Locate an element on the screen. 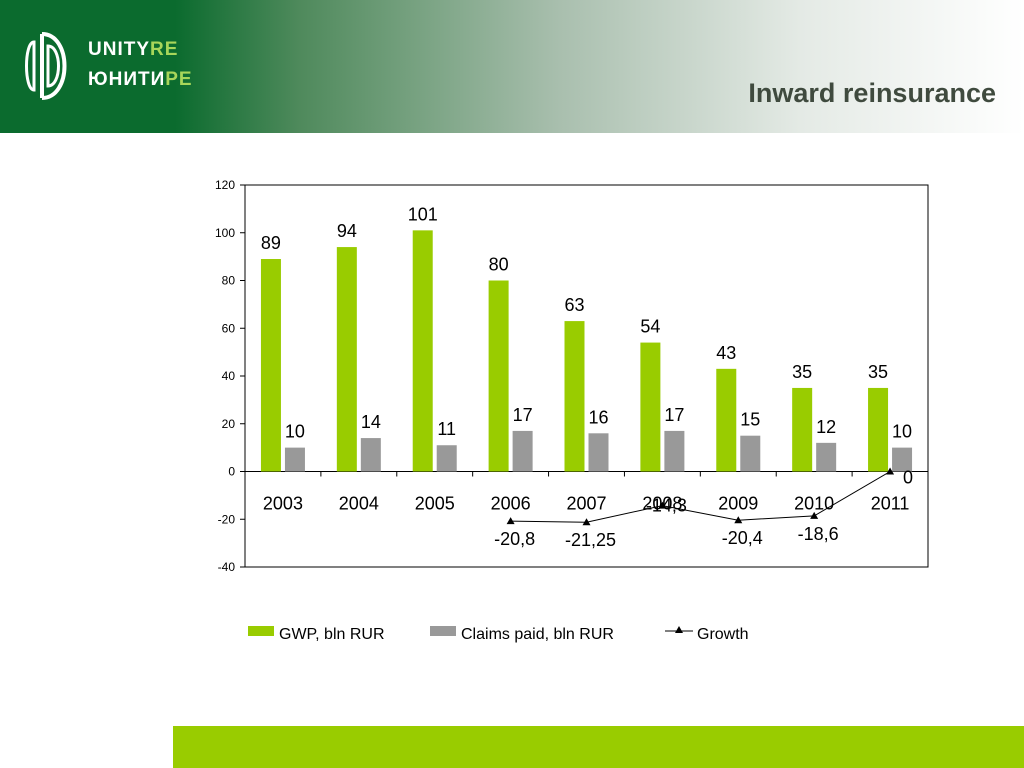 This screenshot has height=768, width=1024. y-tick-label: 60 is located at coordinates (229, 328).